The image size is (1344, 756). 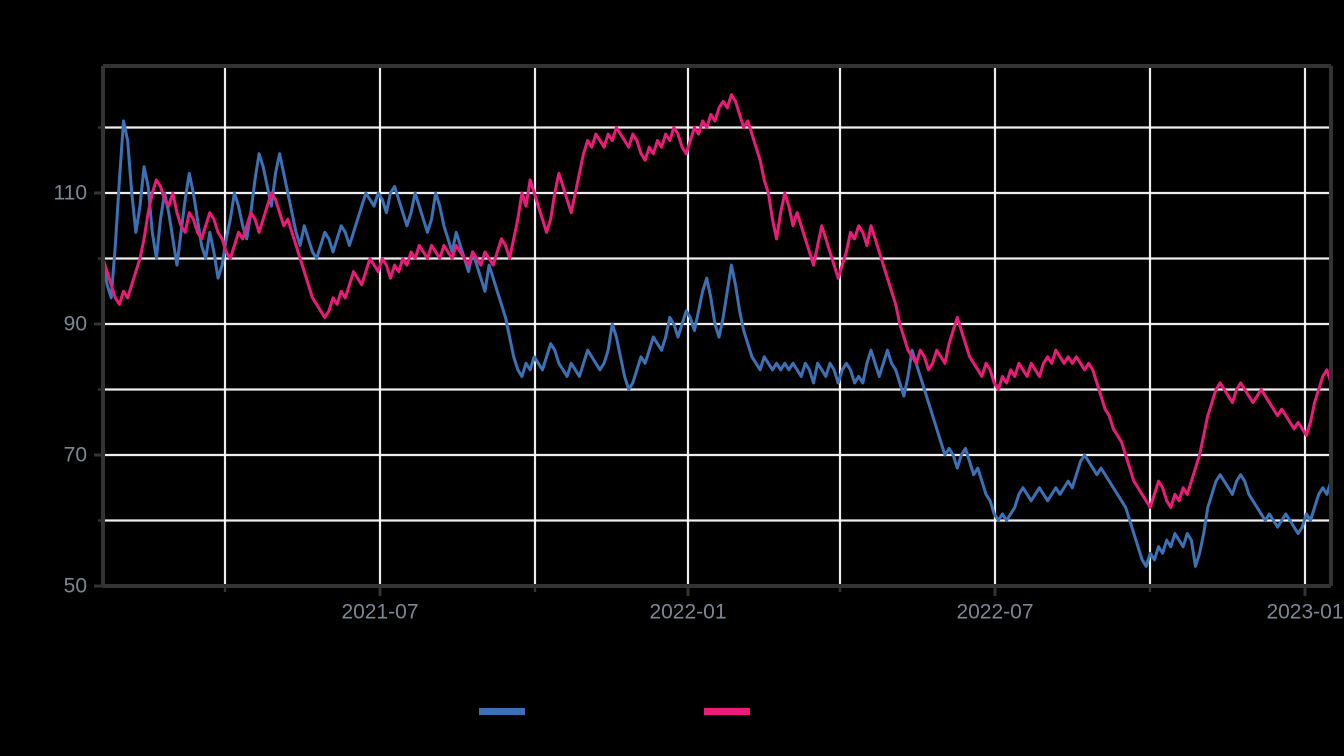 What do you see at coordinates (70, 193) in the screenshot?
I see `y-tick-label: 110` at bounding box center [70, 193].